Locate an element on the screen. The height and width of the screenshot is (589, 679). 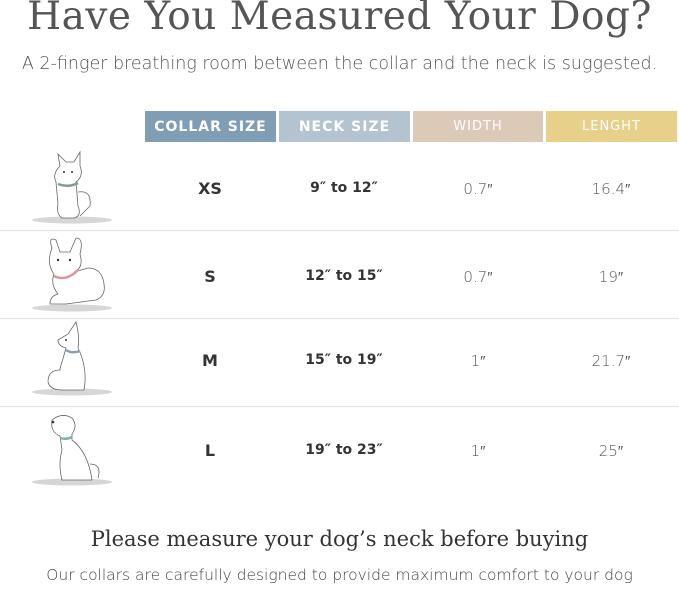
sitting-dog-icon is located at coordinates (72, 358).